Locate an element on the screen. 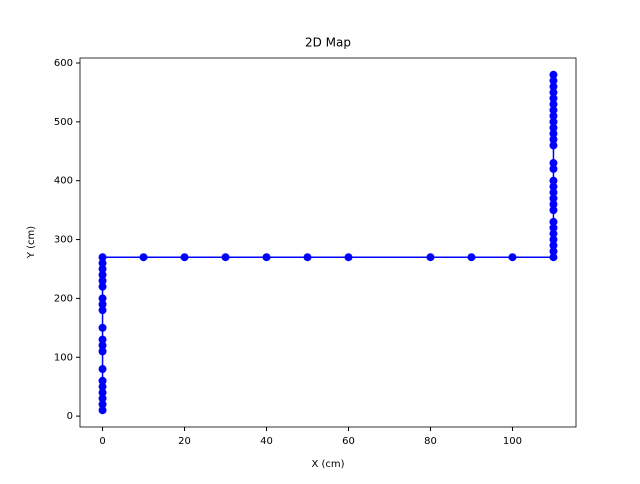 This screenshot has height=484, width=640. y-tick-label: 200 is located at coordinates (63, 298).